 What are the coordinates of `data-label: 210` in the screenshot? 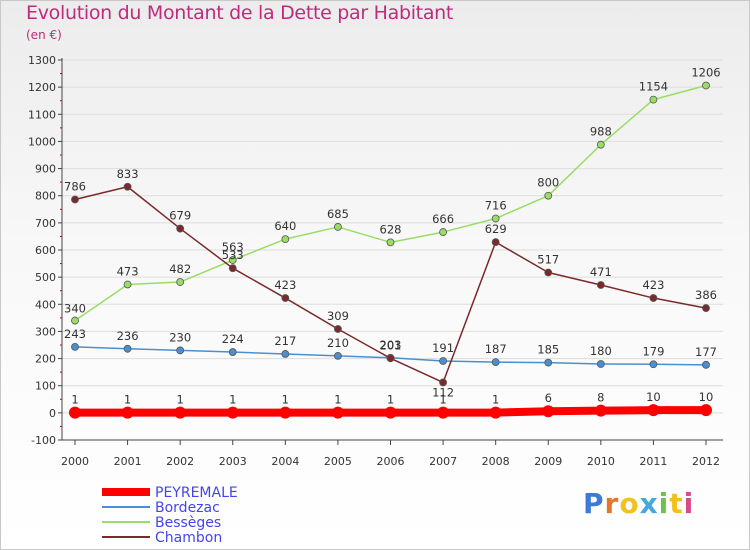 It's located at (338, 343).